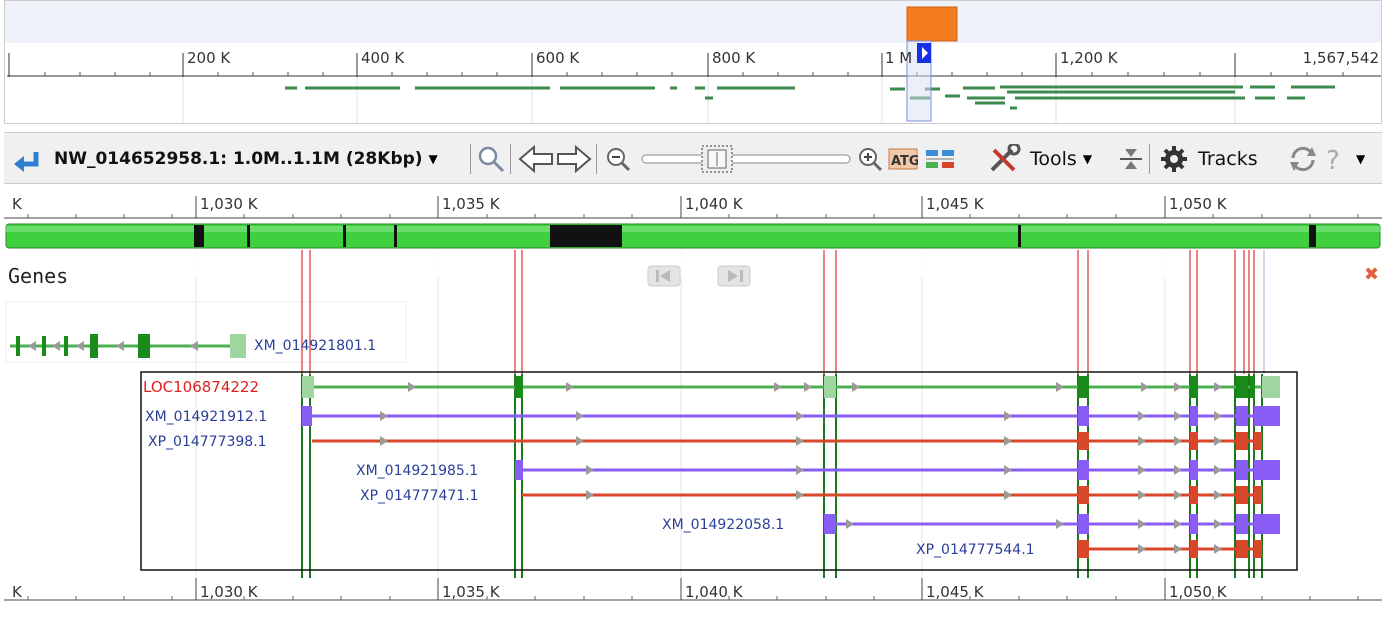  Describe the element at coordinates (315, 346) in the screenshot. I see `transcript-label: XM_014921801.1` at that location.